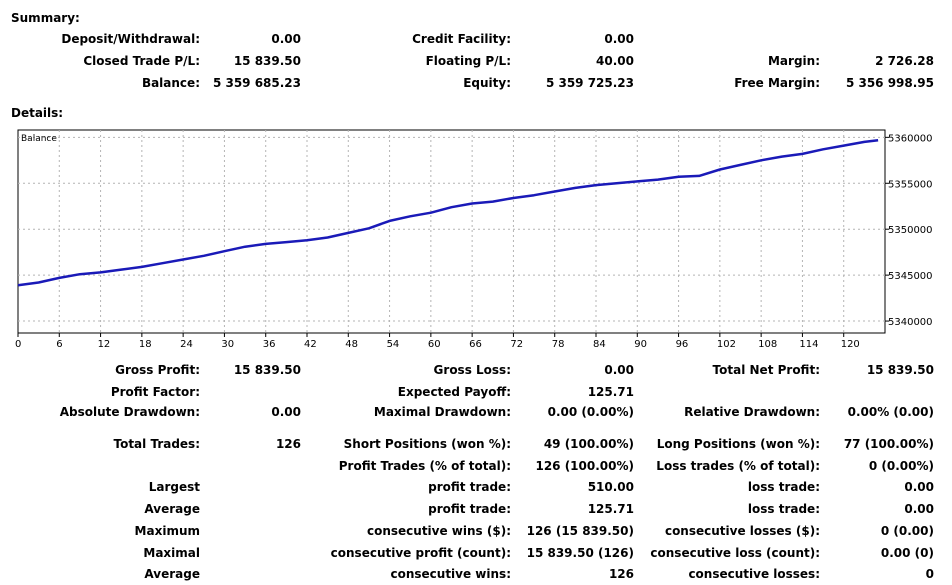 Image resolution: width=952 pixels, height=585 pixels. What do you see at coordinates (738, 466) in the screenshot?
I see `detail-label-3: Loss trades (% of total):` at bounding box center [738, 466].